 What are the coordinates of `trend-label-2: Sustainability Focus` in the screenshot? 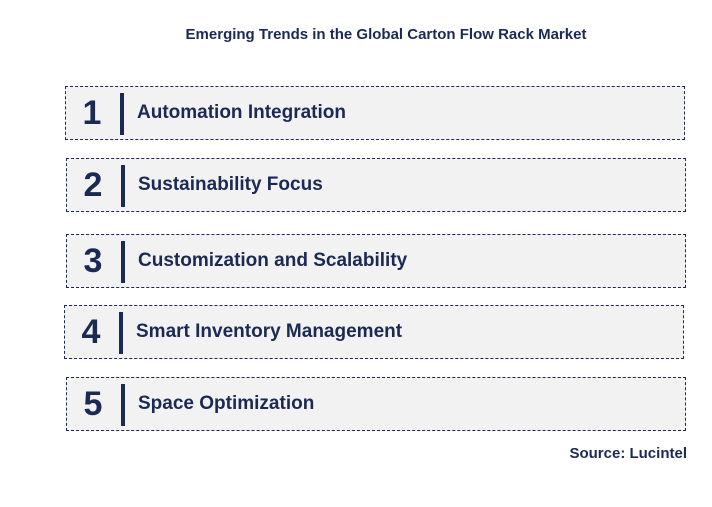 It's located at (230, 184).